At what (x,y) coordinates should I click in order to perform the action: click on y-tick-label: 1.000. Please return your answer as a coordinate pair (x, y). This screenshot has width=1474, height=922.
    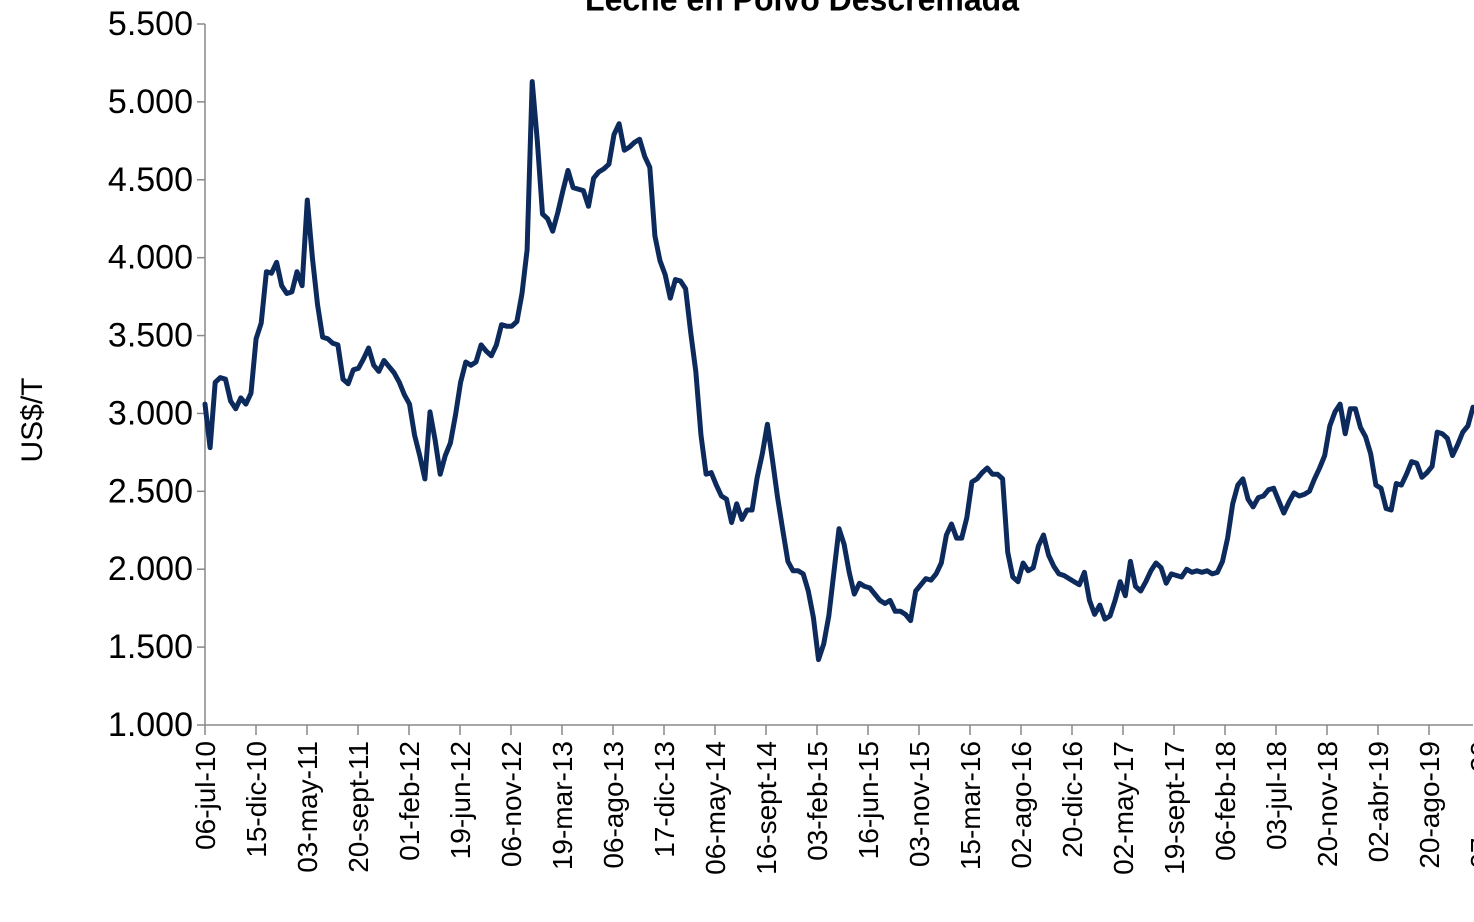
    Looking at the image, I should click on (150, 725).